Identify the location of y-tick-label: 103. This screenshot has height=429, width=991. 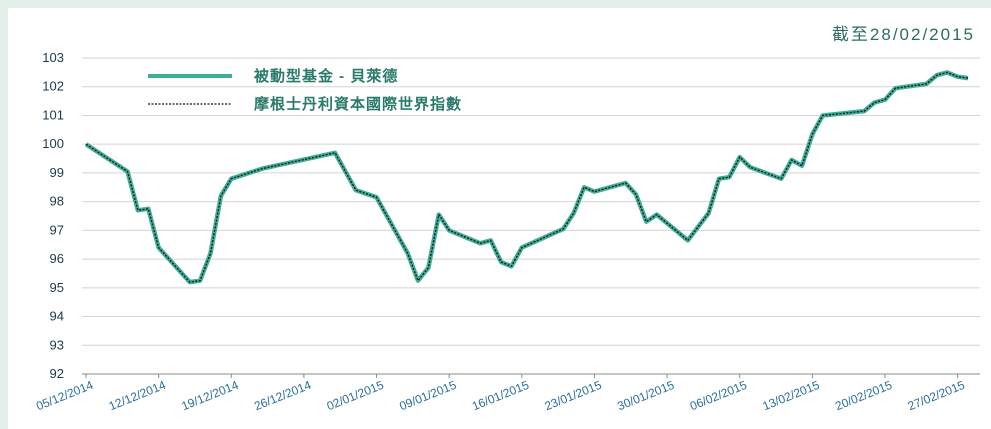
(53, 57).